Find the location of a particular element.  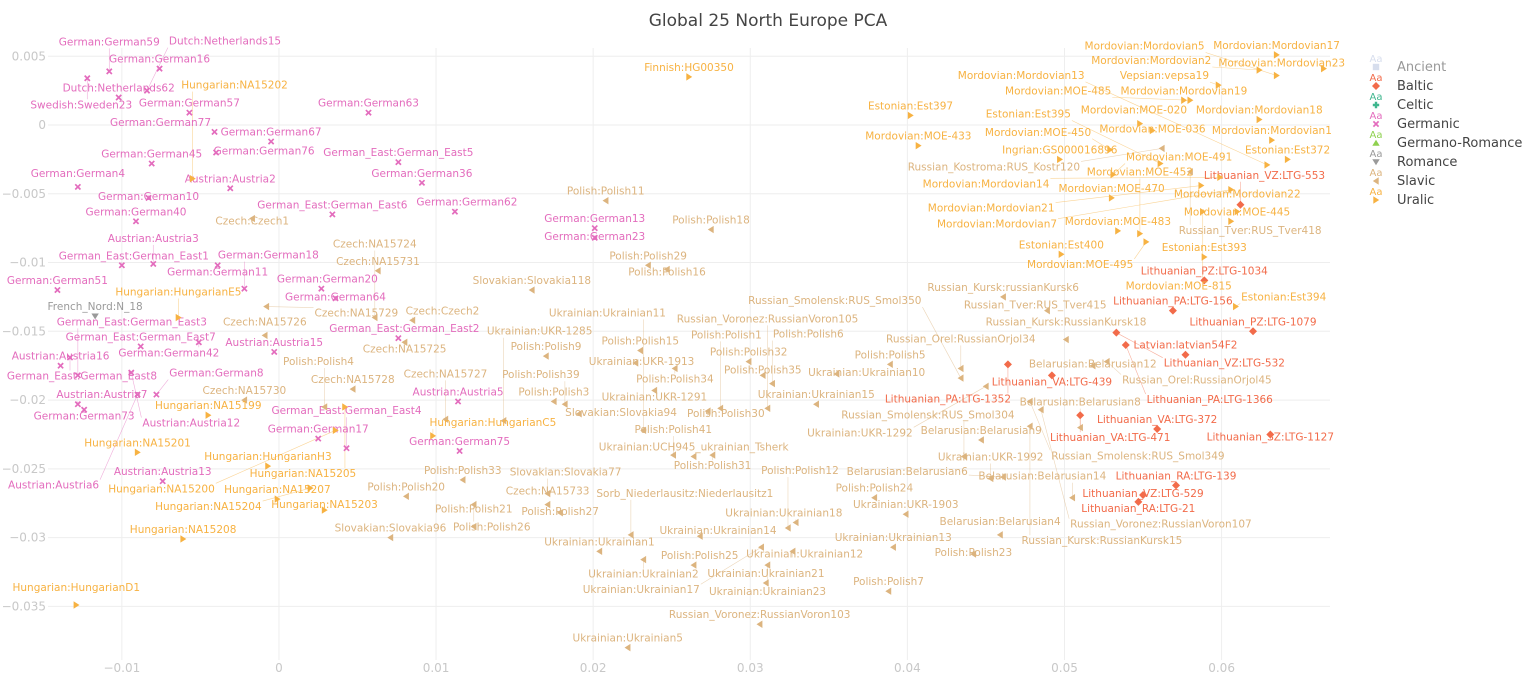

point-label: Ukrainian:UCH945_ukrainian_Tsherk is located at coordinates (694, 447).